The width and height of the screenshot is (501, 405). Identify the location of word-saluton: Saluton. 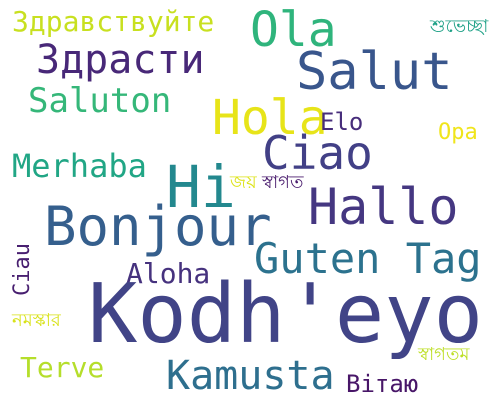
(100, 101).